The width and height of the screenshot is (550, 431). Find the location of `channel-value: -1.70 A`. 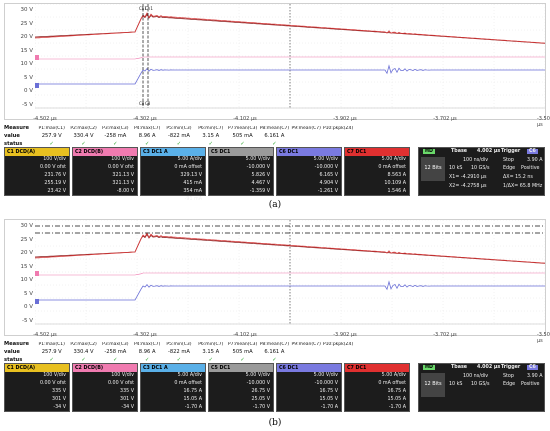

channel-value: -1.70 A is located at coordinates (397, 407).